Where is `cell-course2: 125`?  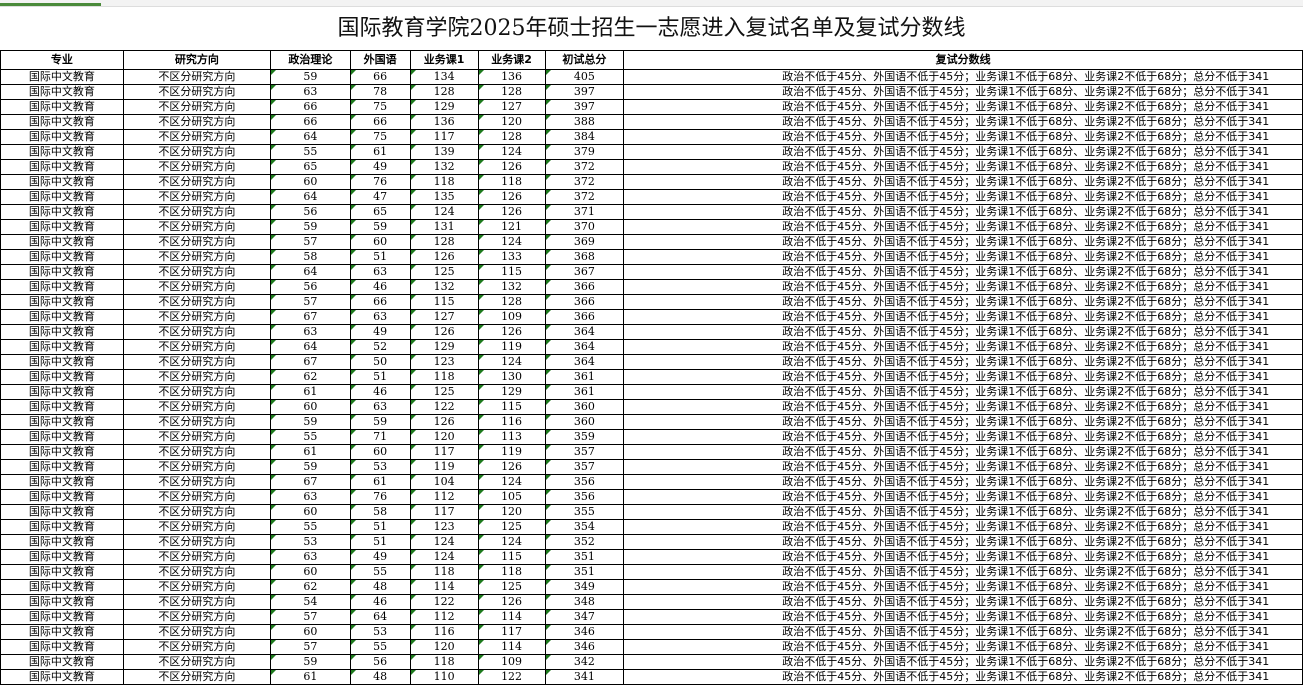
cell-course2: 125 is located at coordinates (511, 587).